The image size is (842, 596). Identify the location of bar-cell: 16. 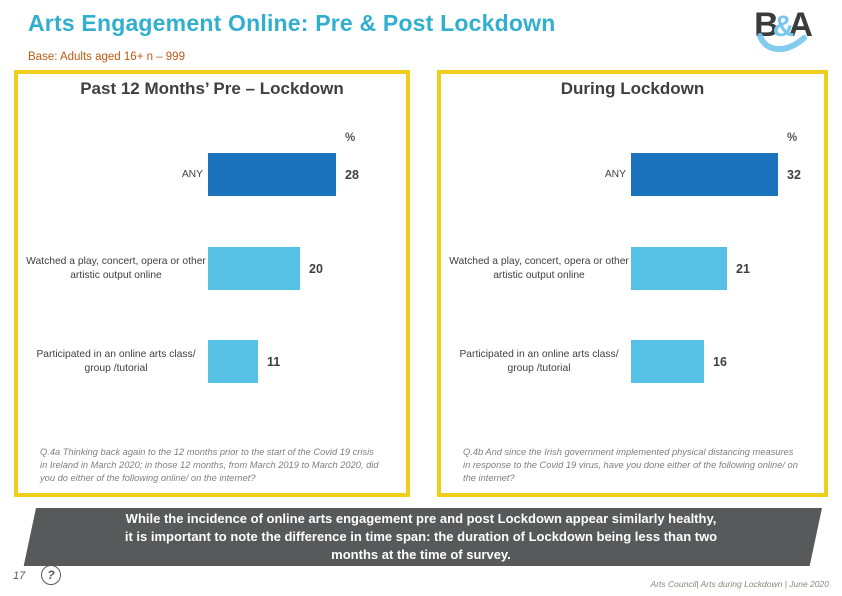
(679, 361).